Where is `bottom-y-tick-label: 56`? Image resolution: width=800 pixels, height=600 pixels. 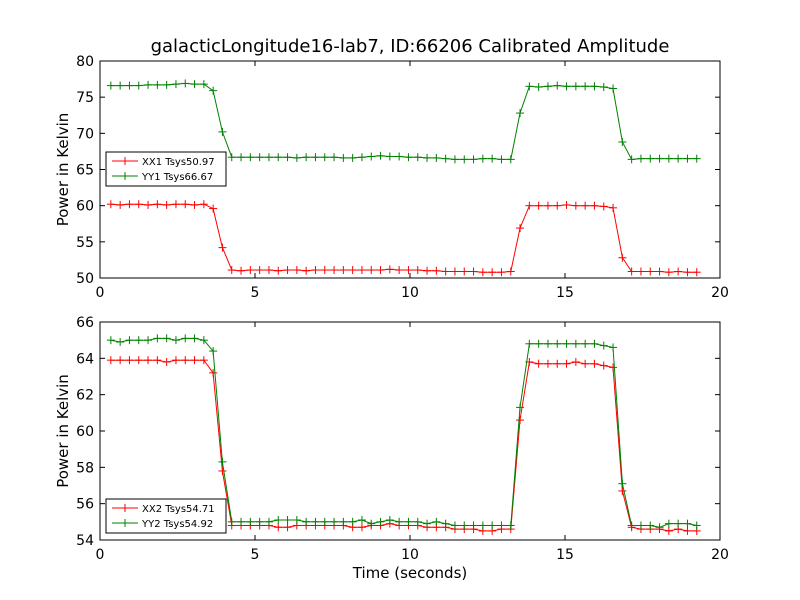
bottom-y-tick-label: 56 is located at coordinates (85, 505).